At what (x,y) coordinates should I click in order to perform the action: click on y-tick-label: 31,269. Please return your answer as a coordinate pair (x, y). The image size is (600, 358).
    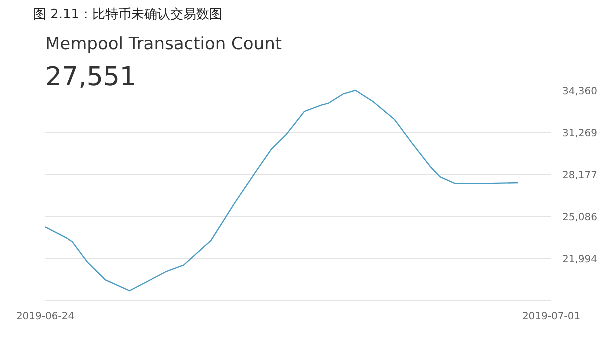
    Looking at the image, I should click on (580, 134).